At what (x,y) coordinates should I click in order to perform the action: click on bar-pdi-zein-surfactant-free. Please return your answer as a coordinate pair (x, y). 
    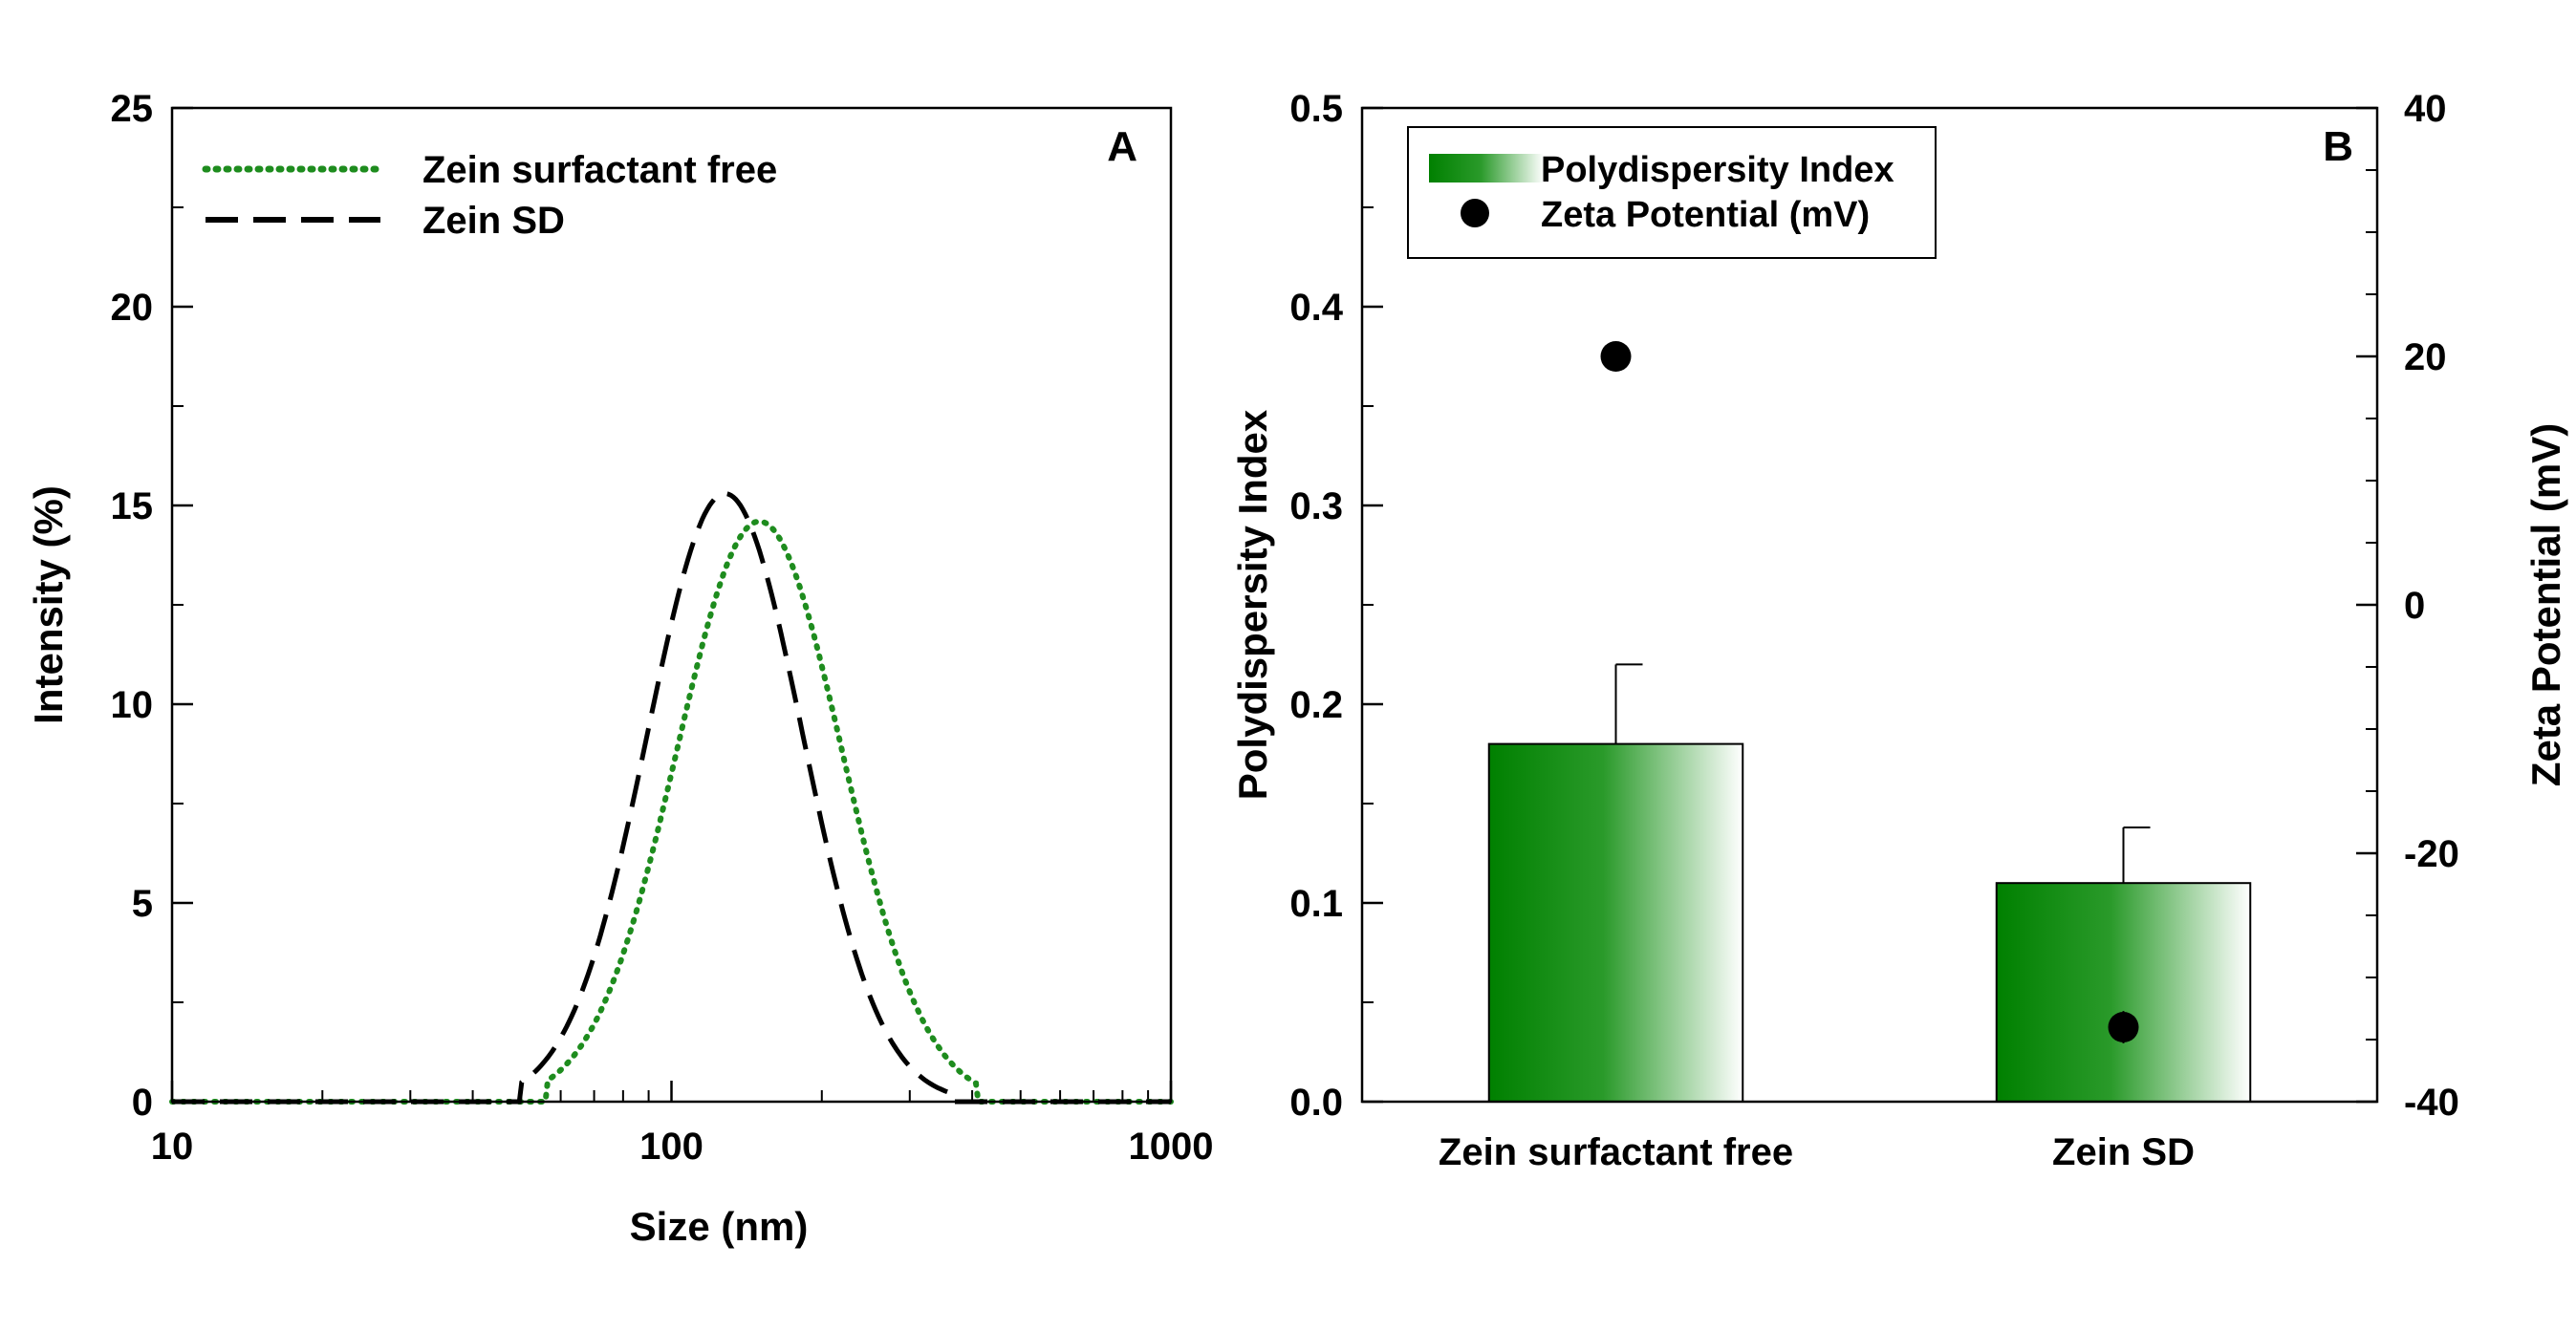
    Looking at the image, I should click on (1615, 922).